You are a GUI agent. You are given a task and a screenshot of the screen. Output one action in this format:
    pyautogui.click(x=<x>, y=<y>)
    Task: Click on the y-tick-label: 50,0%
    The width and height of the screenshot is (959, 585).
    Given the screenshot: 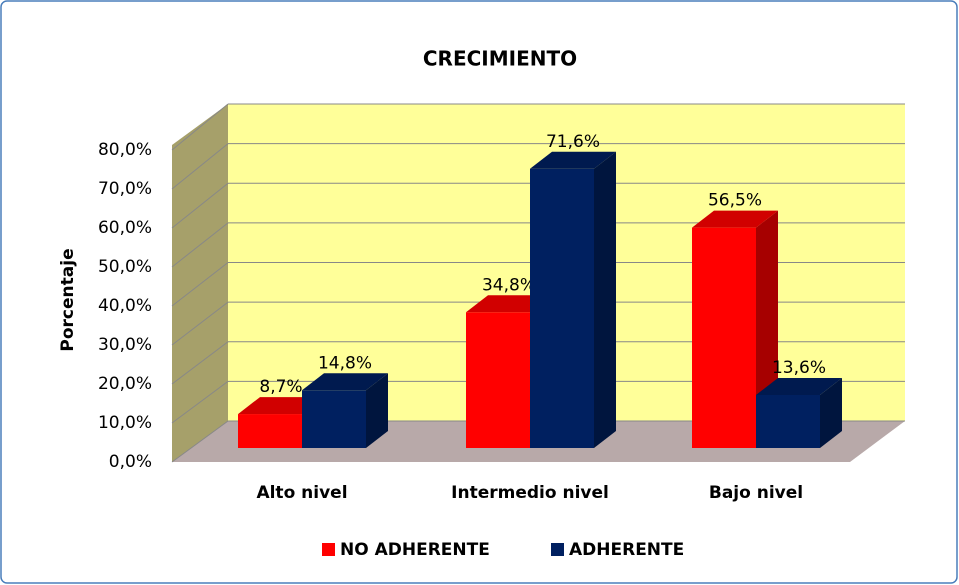 What is the action you would take?
    pyautogui.click(x=125, y=267)
    